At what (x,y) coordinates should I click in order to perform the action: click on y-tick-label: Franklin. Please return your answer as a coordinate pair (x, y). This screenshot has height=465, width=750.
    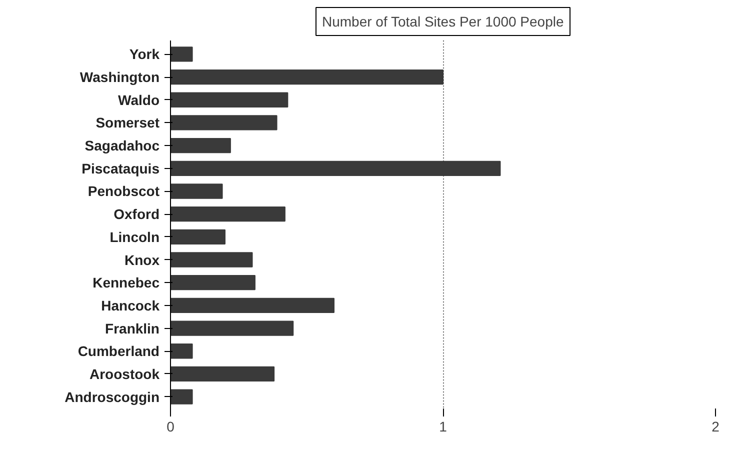
    Looking at the image, I should click on (132, 328).